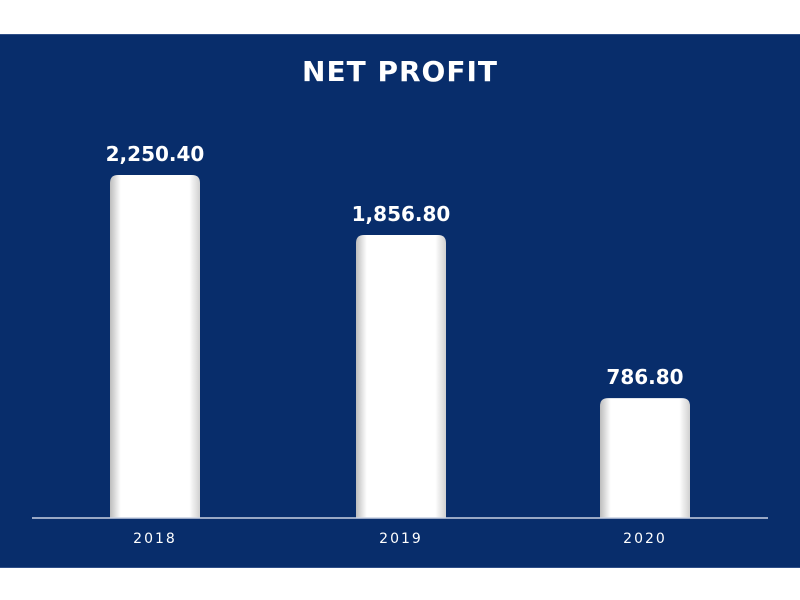 The height and width of the screenshot is (600, 800). I want to click on bar-2019, so click(401, 376).